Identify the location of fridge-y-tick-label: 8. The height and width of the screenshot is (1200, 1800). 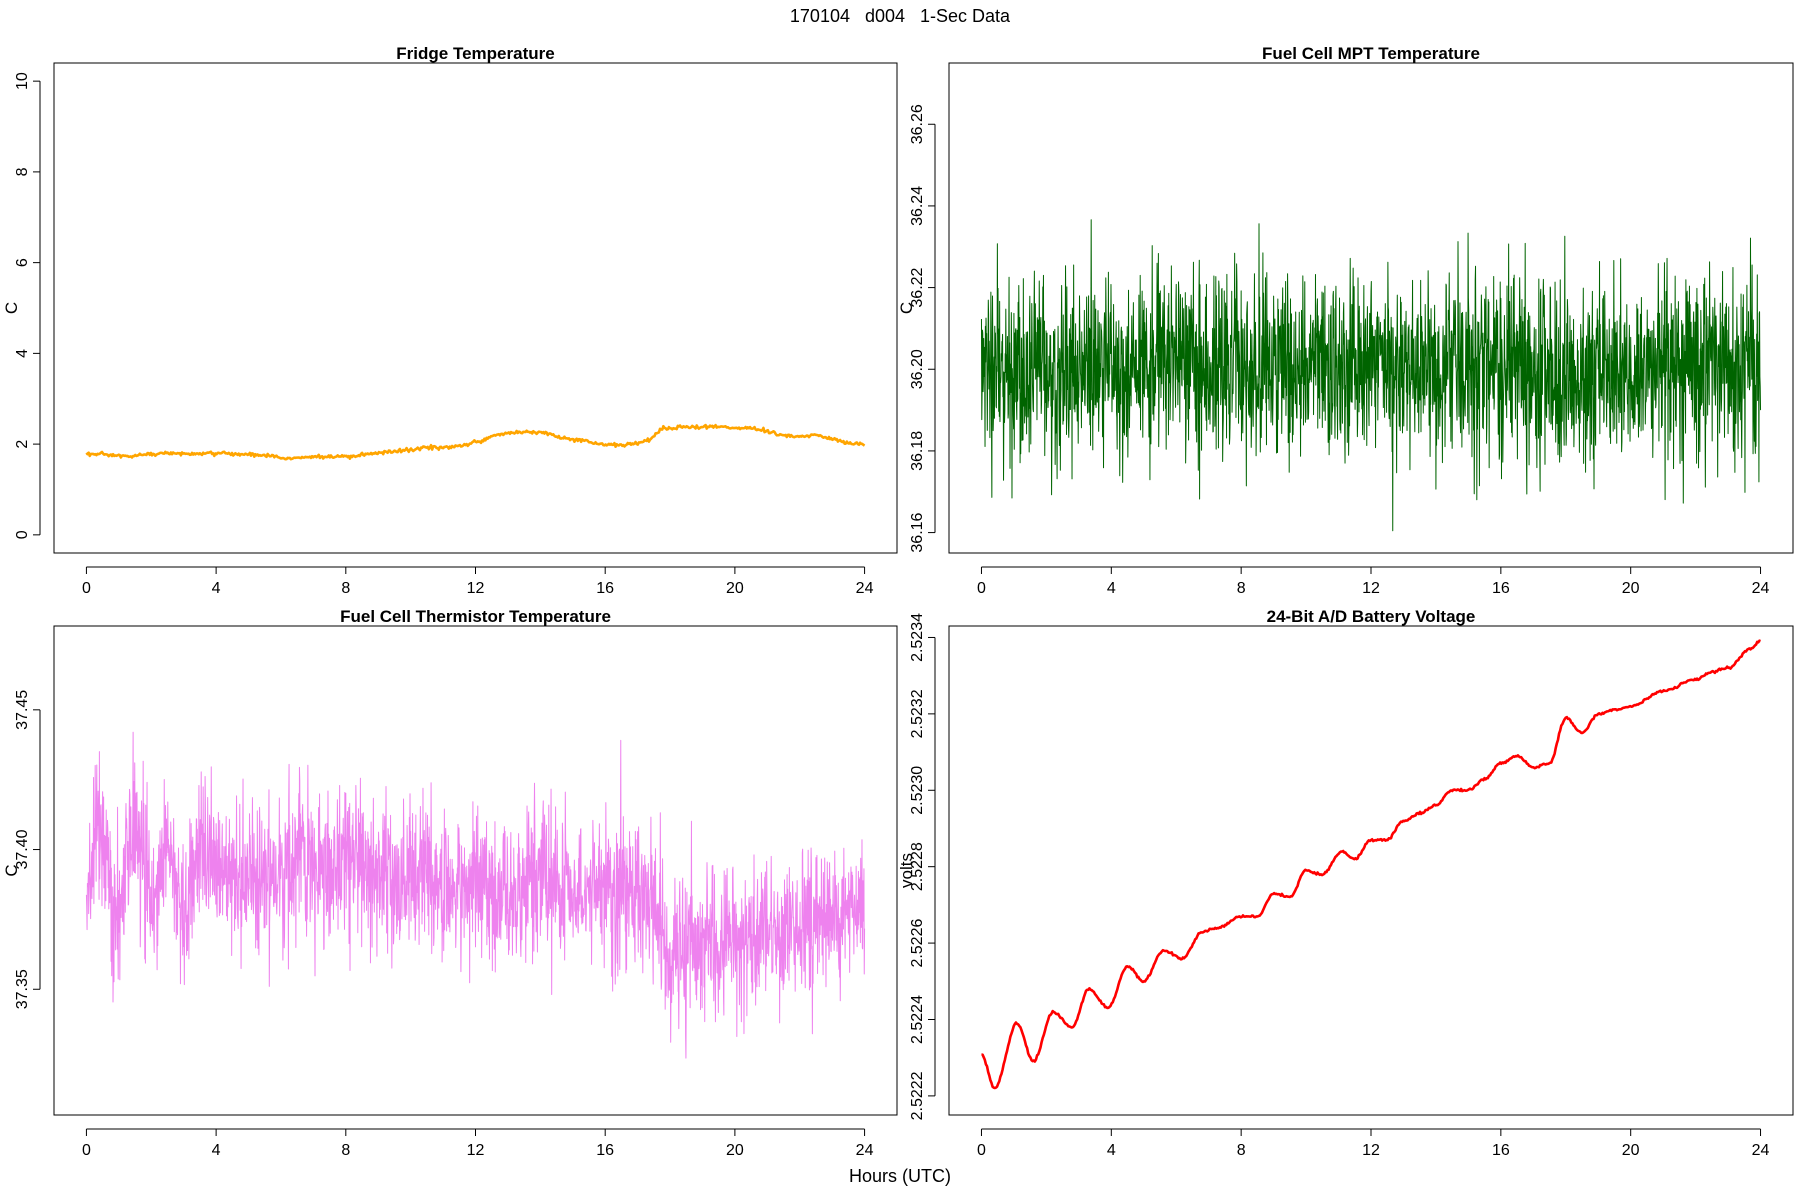
(22, 171).